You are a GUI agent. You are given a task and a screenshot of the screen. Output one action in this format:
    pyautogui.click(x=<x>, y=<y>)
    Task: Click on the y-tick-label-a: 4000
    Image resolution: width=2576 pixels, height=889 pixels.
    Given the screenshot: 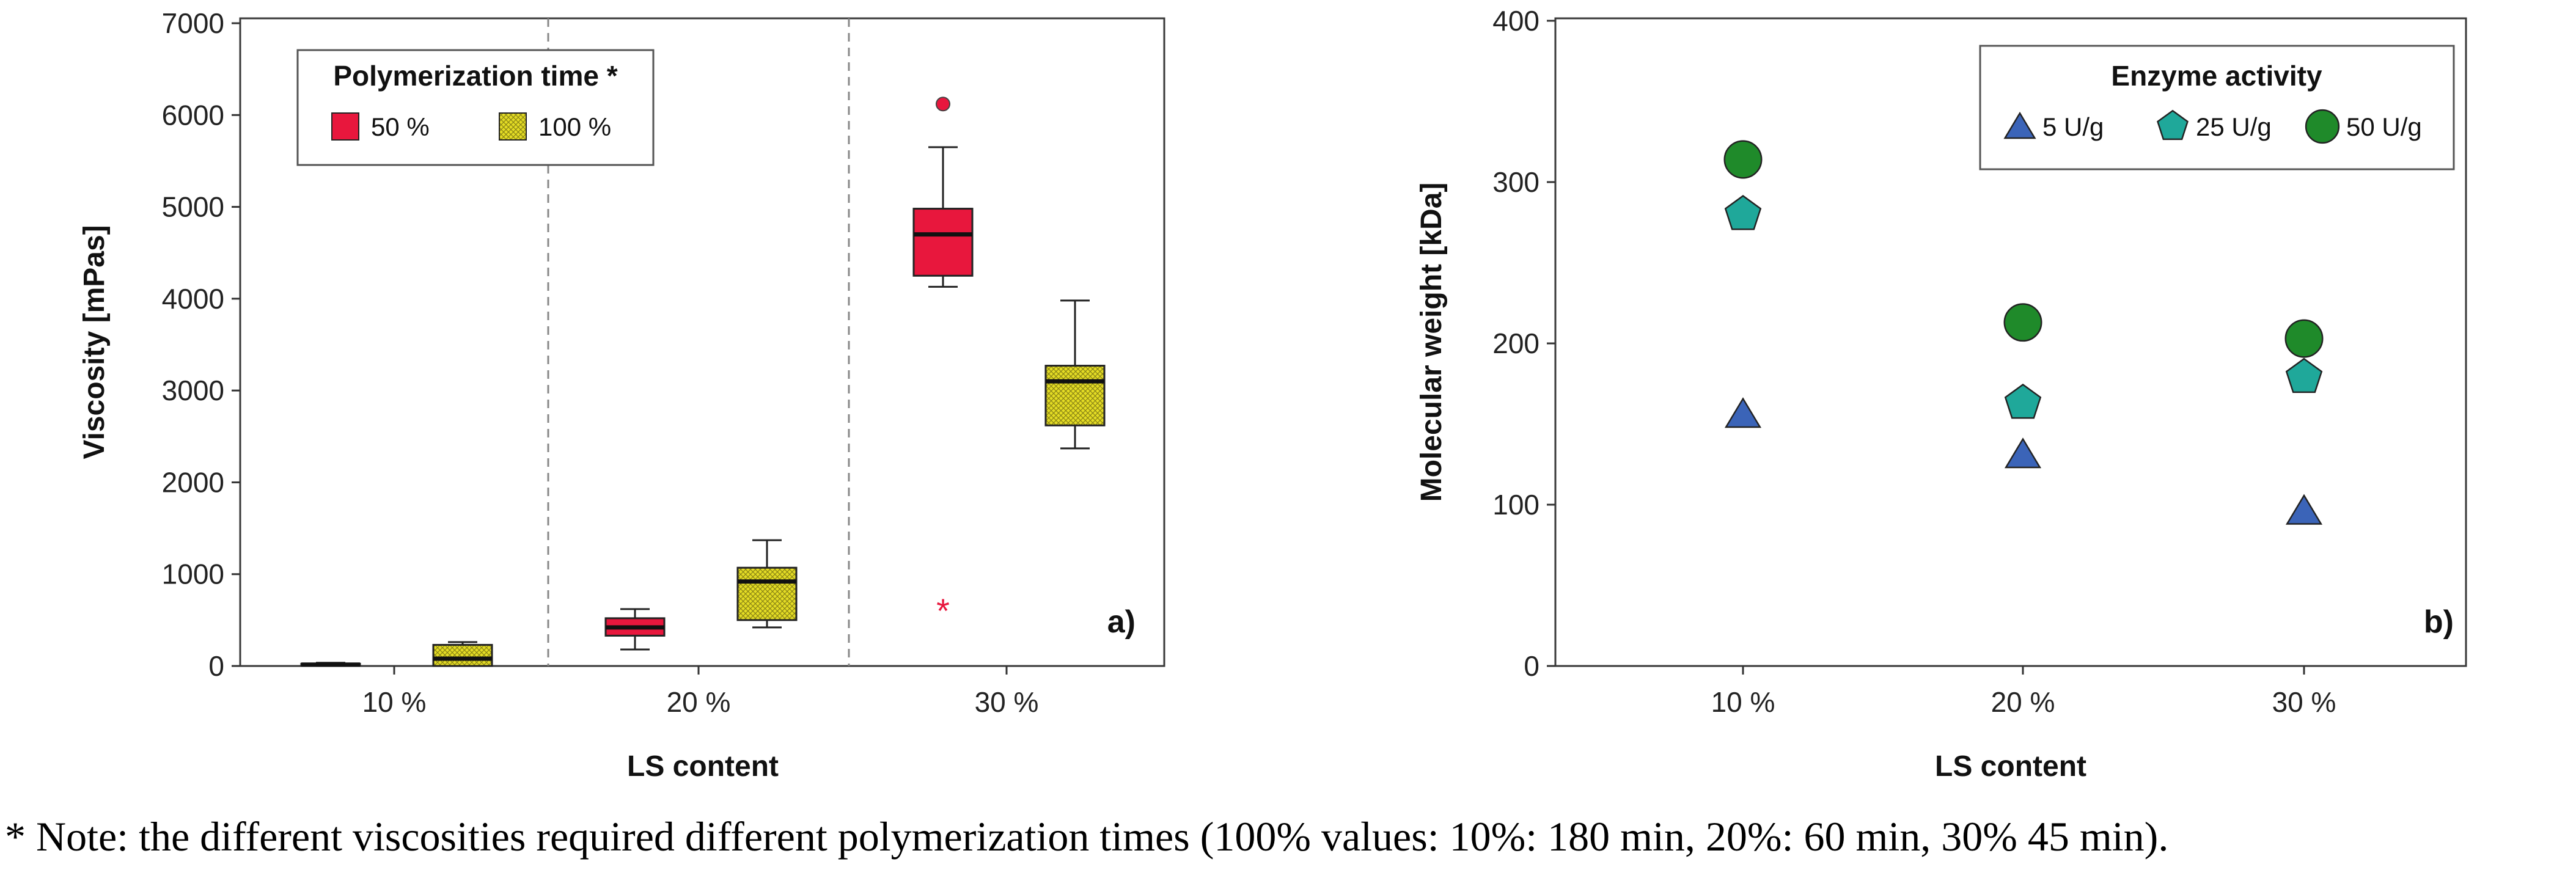 What is the action you would take?
    pyautogui.click(x=193, y=299)
    